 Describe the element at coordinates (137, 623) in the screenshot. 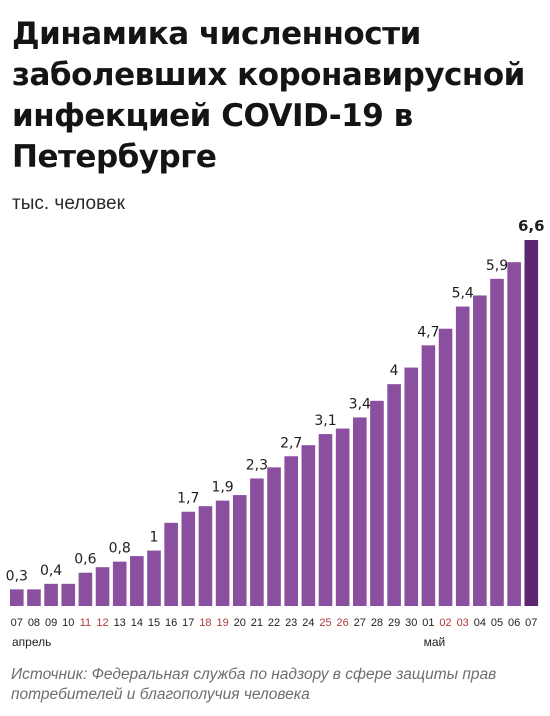

I see `x-tick-7: 14` at that location.